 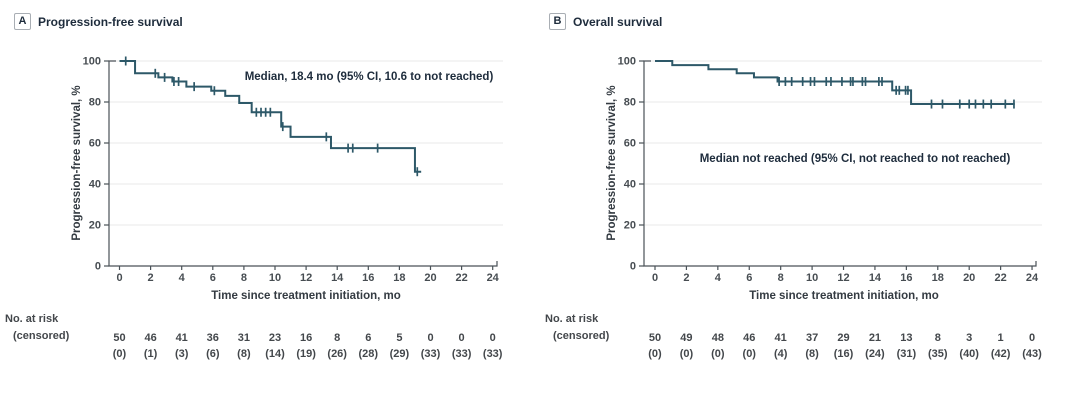 What do you see at coordinates (306, 354) in the screenshot?
I see `censored-count: (19)` at bounding box center [306, 354].